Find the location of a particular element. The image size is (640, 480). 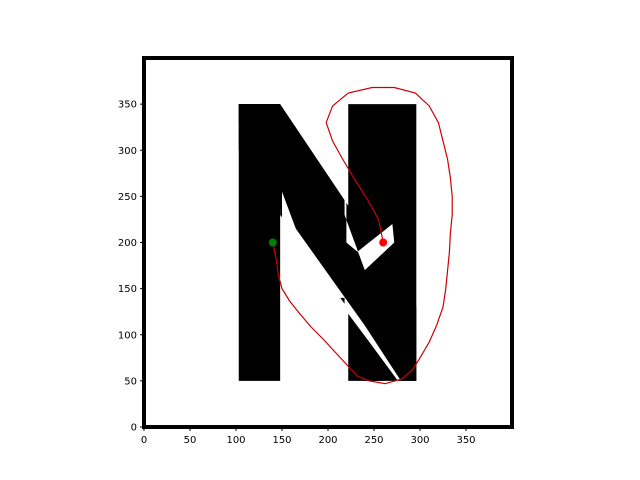

y-tick-label: 50 is located at coordinates (130, 381).